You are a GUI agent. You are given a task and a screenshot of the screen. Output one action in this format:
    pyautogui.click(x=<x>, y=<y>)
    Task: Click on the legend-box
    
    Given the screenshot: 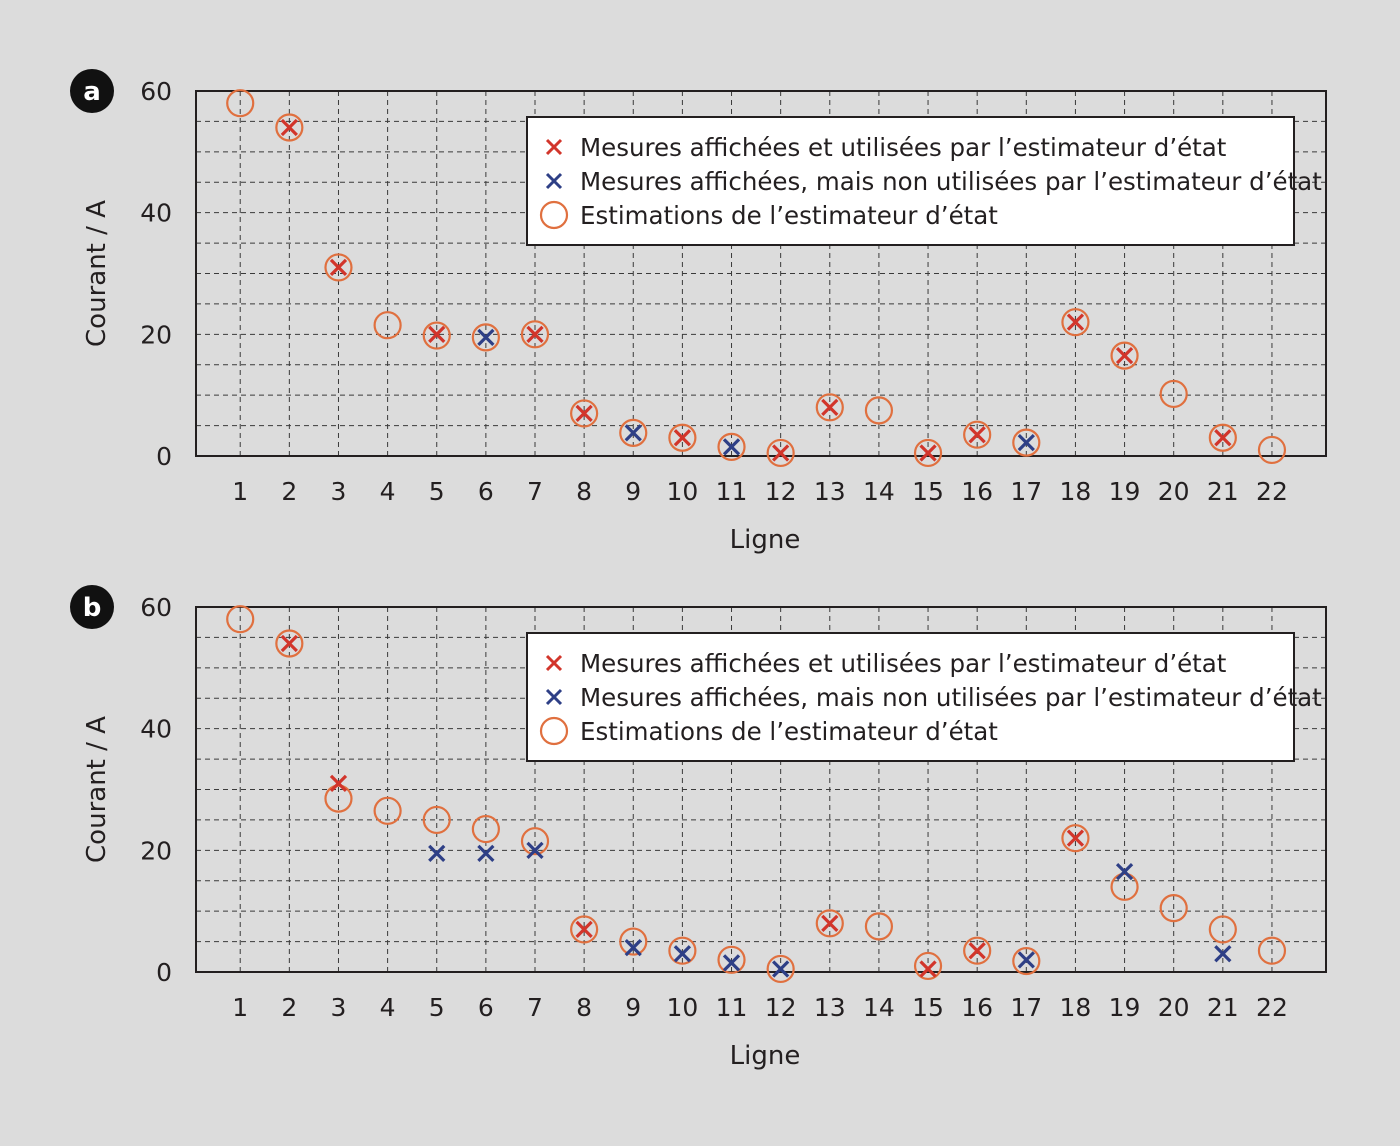 What is the action you would take?
    pyautogui.click(x=910, y=697)
    